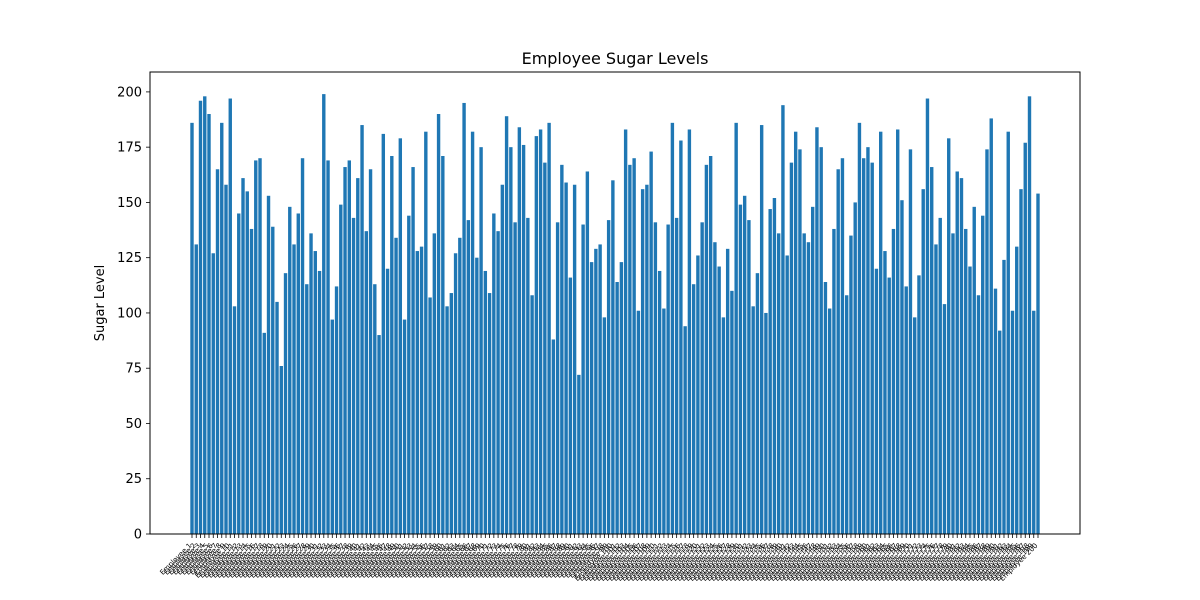 This screenshot has width=1200, height=600. Describe the element at coordinates (133, 424) in the screenshot. I see `y-tick-label: 50` at that location.